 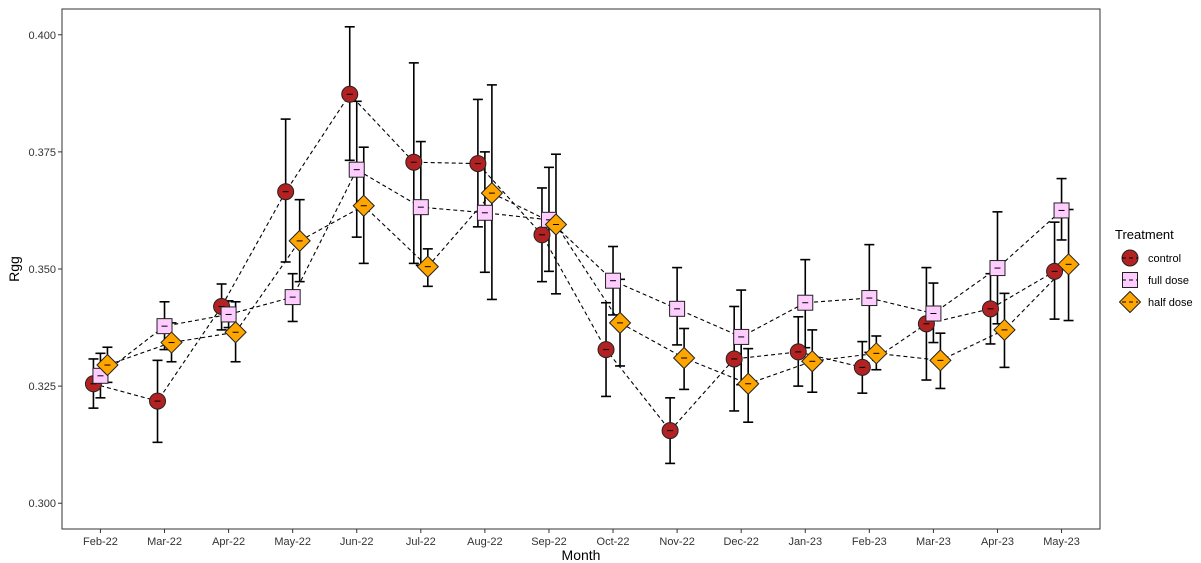 I want to click on x-tick-label: Oct-22, so click(x=613, y=542).